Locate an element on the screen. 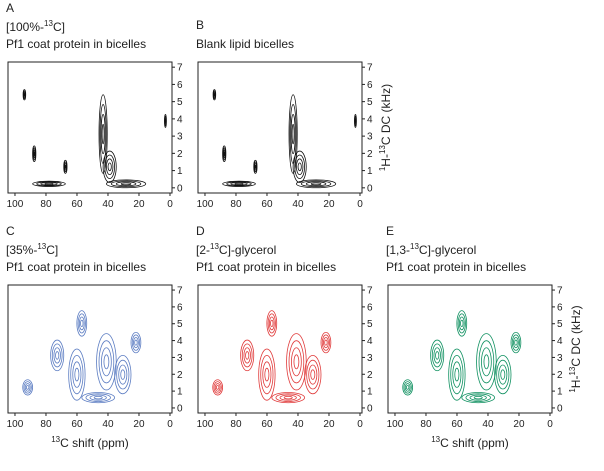  text-segment: [100%- is located at coordinates (25, 27).